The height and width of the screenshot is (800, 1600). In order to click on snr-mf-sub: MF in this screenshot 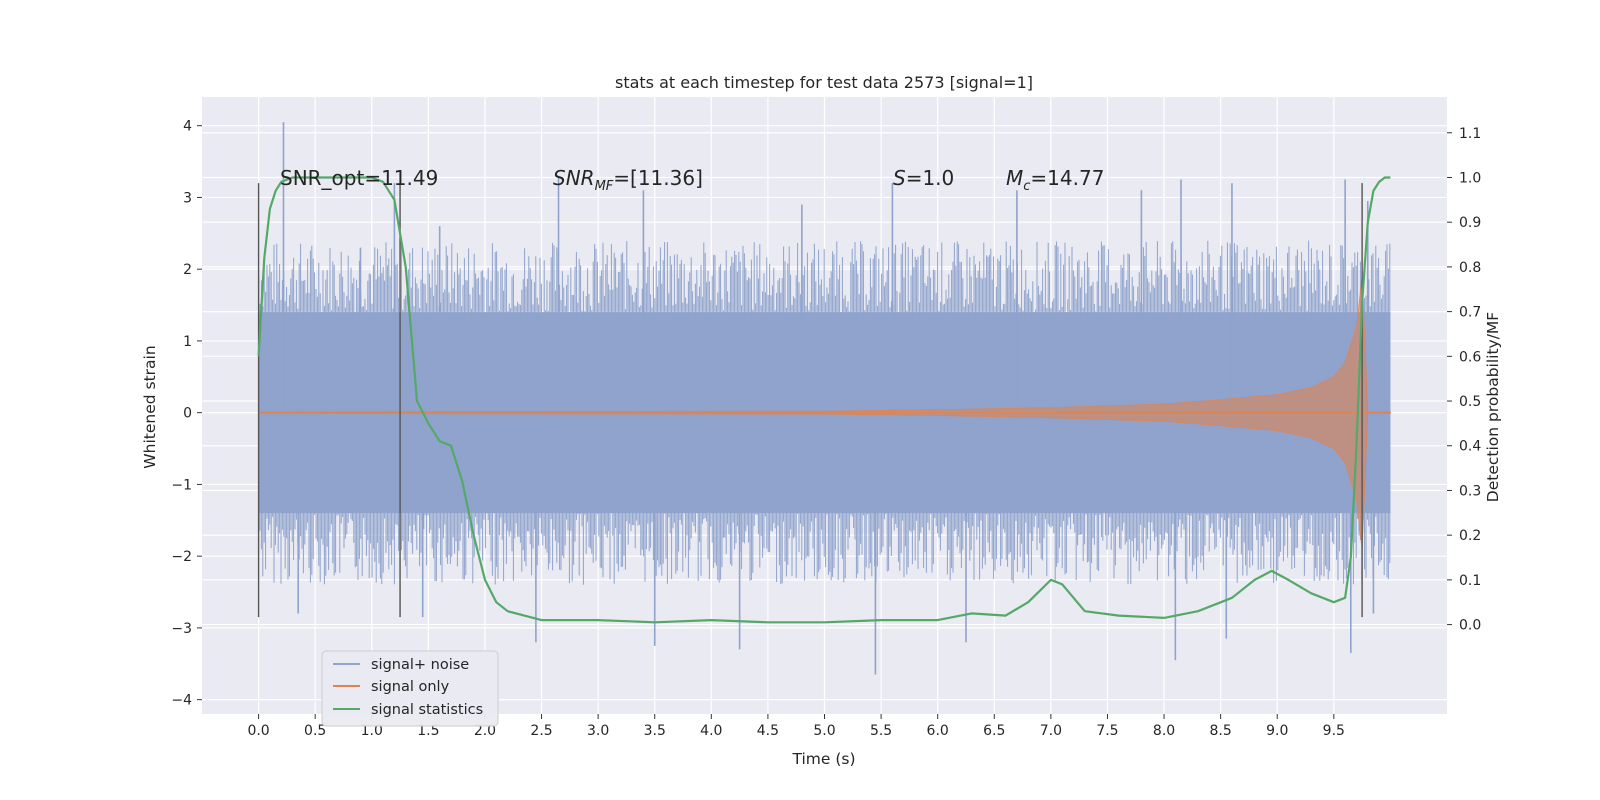, I will do `click(604, 186)`.